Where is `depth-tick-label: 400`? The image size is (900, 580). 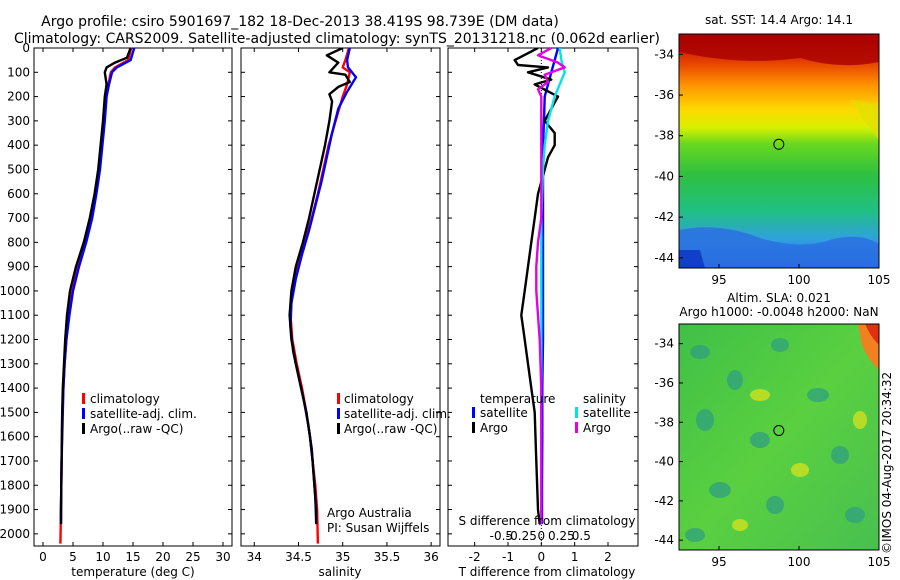 depth-tick-label: 400 is located at coordinates (18, 145).